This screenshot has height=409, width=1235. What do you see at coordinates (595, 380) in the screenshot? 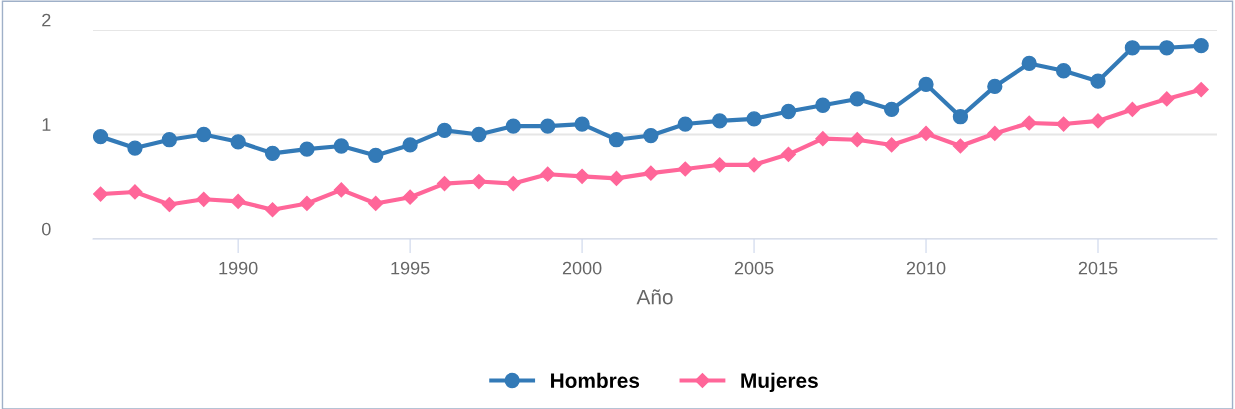
I see `legend-label: Hombres` at bounding box center [595, 380].